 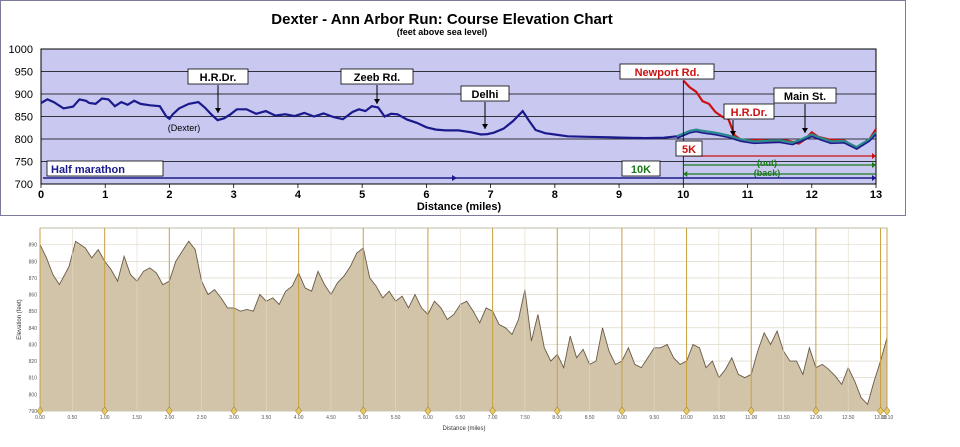 What do you see at coordinates (24, 73) in the screenshot?
I see `y-tick-label: 950` at bounding box center [24, 73].